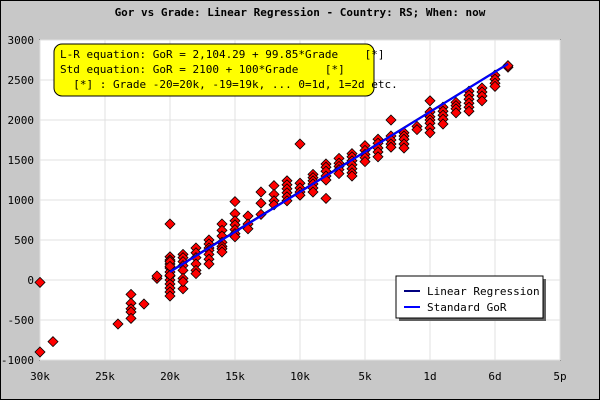 Image resolution: width=600 pixels, height=400 pixels. What do you see at coordinates (17, 360) in the screenshot?
I see `y-tick-label: -1000` at bounding box center [17, 360].